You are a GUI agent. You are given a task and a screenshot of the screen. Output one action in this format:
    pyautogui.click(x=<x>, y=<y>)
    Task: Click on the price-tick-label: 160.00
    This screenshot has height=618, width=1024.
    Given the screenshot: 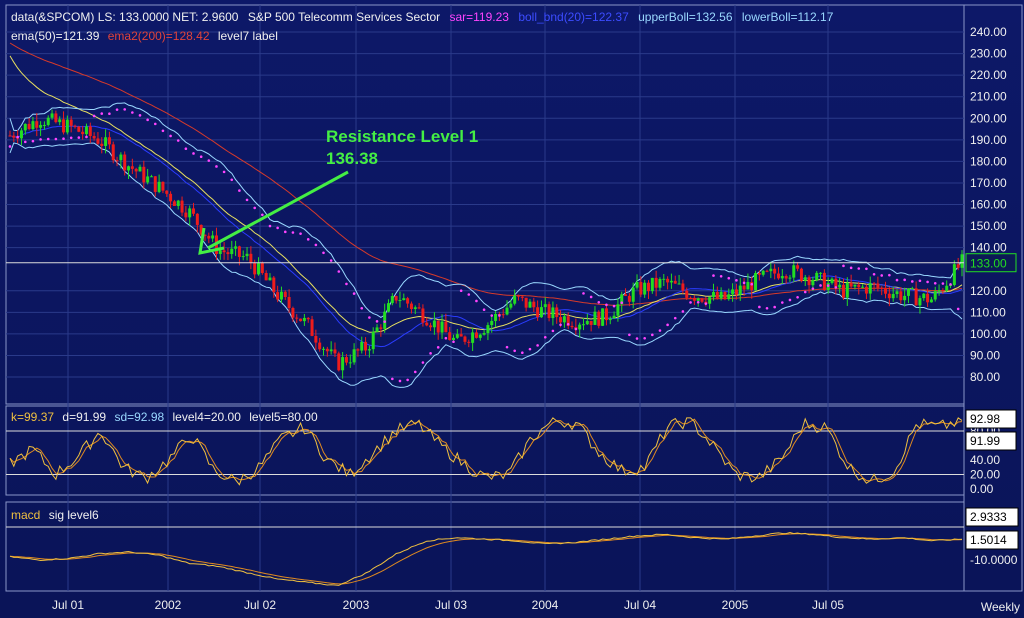 What is the action you would take?
    pyautogui.click(x=988, y=205)
    